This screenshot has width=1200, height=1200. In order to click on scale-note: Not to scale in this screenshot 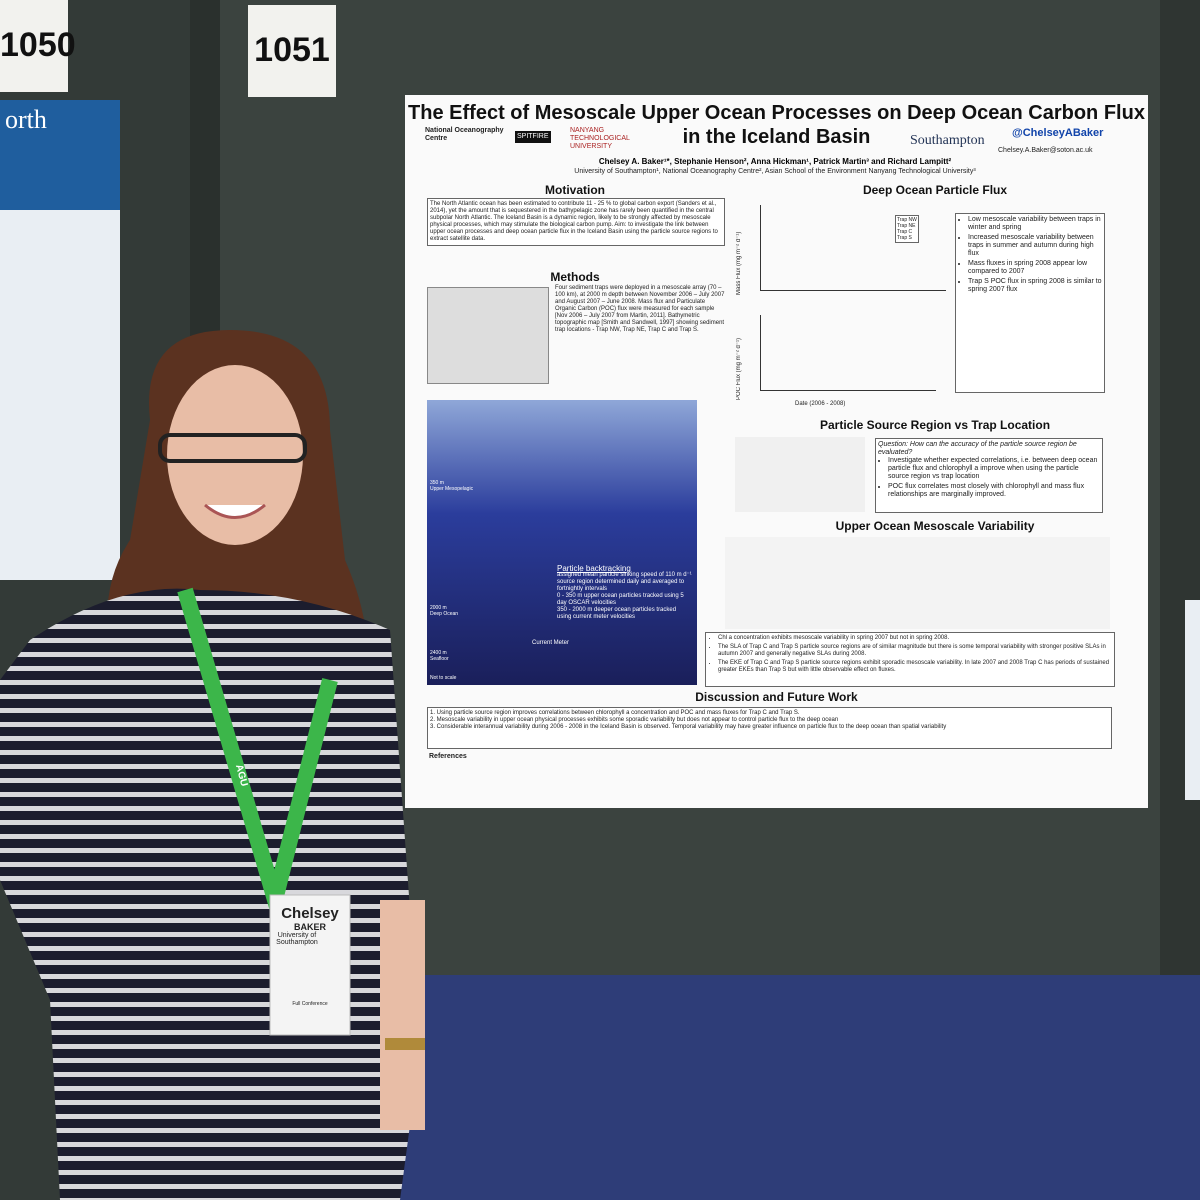, I will do `click(443, 678)`.